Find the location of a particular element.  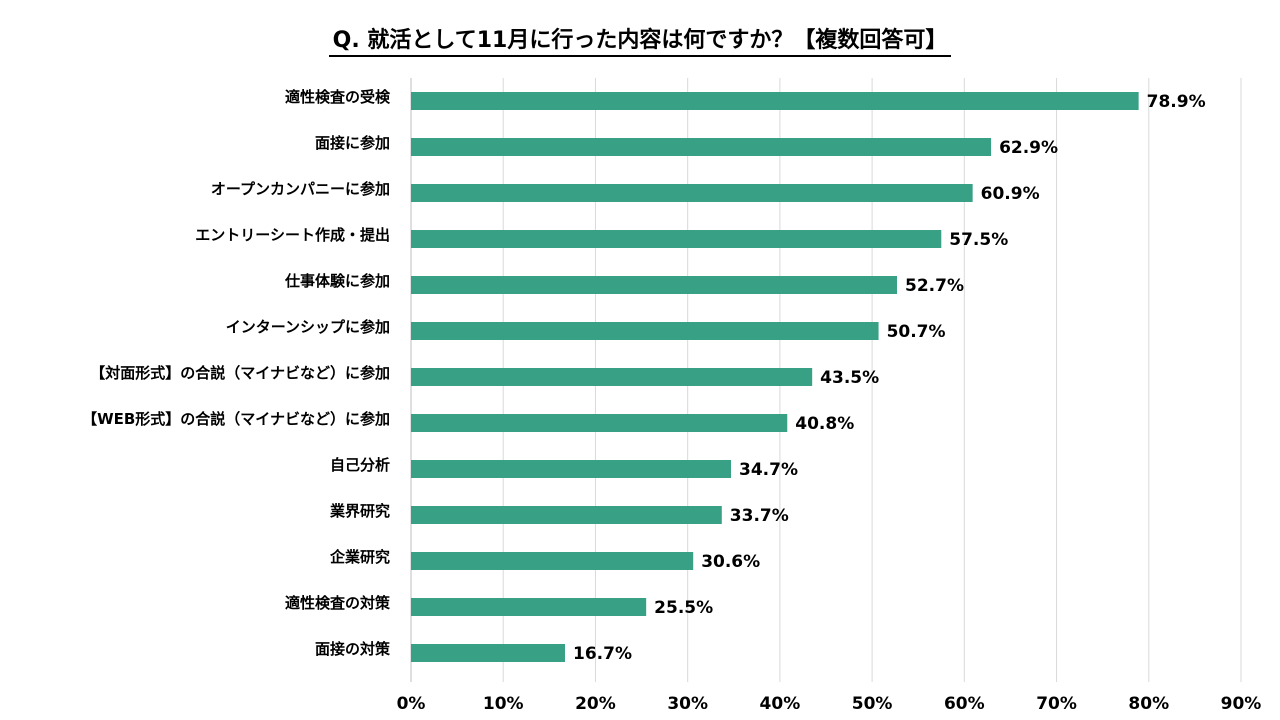

data-label: 25.5% is located at coordinates (683, 608).